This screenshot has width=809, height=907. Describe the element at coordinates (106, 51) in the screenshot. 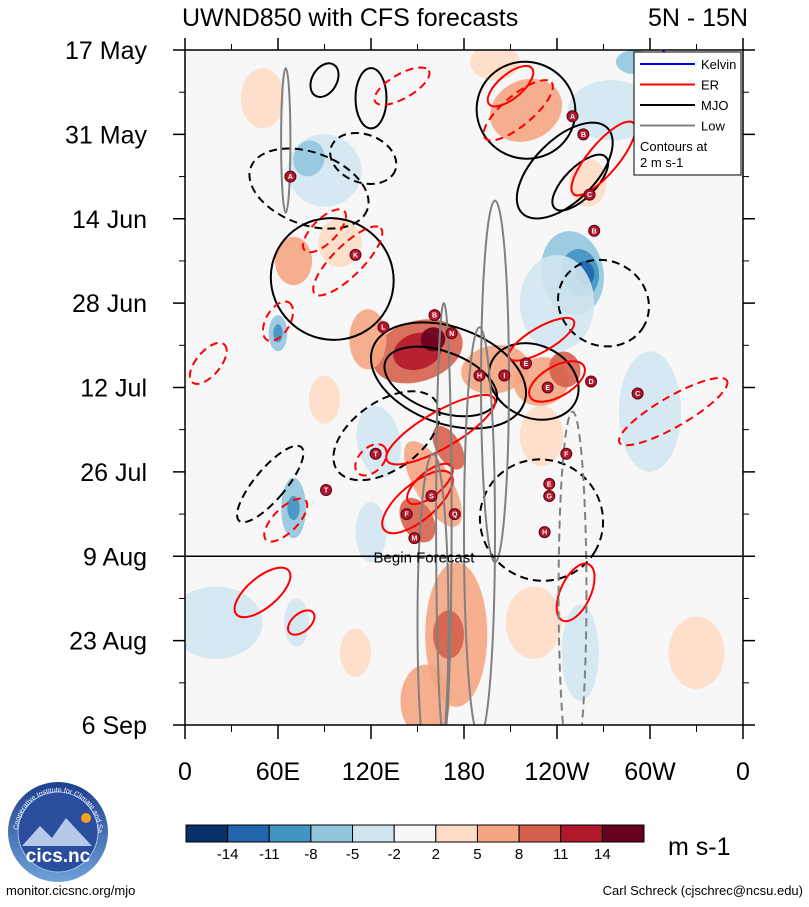

I see `y-tick-label: 17 May` at that location.